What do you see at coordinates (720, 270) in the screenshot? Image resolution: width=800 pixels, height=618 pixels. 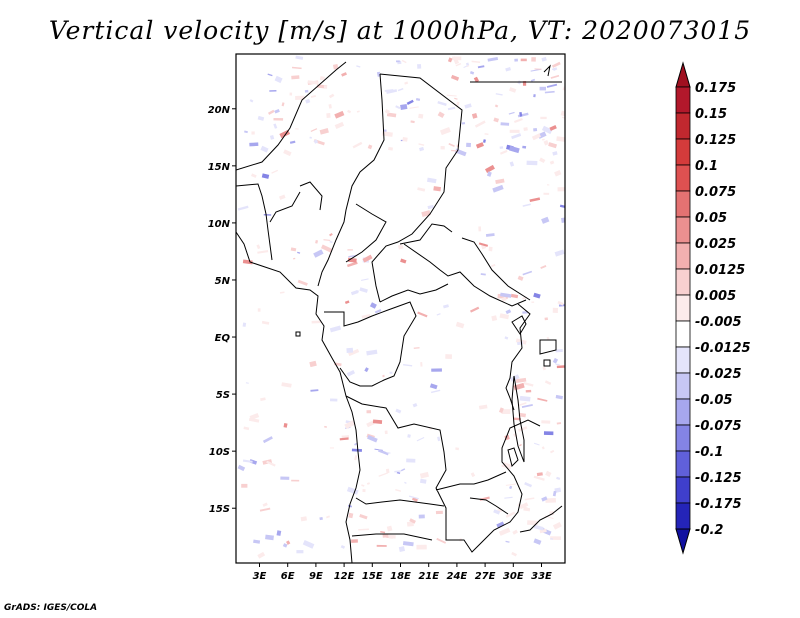 I see `colorbar-label: 0.0125` at bounding box center [720, 270].